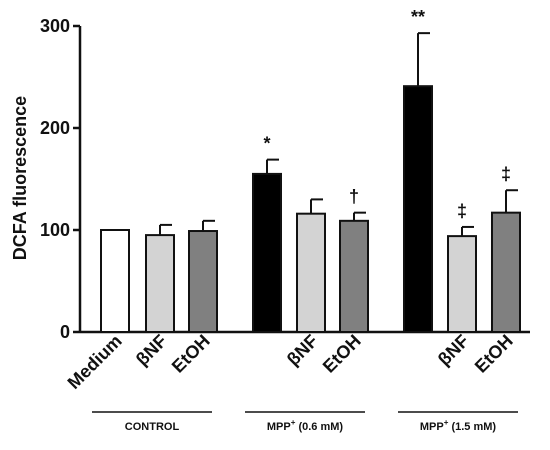  Describe the element at coordinates (266, 144) in the screenshot. I see `significance-annotation: *` at that location.